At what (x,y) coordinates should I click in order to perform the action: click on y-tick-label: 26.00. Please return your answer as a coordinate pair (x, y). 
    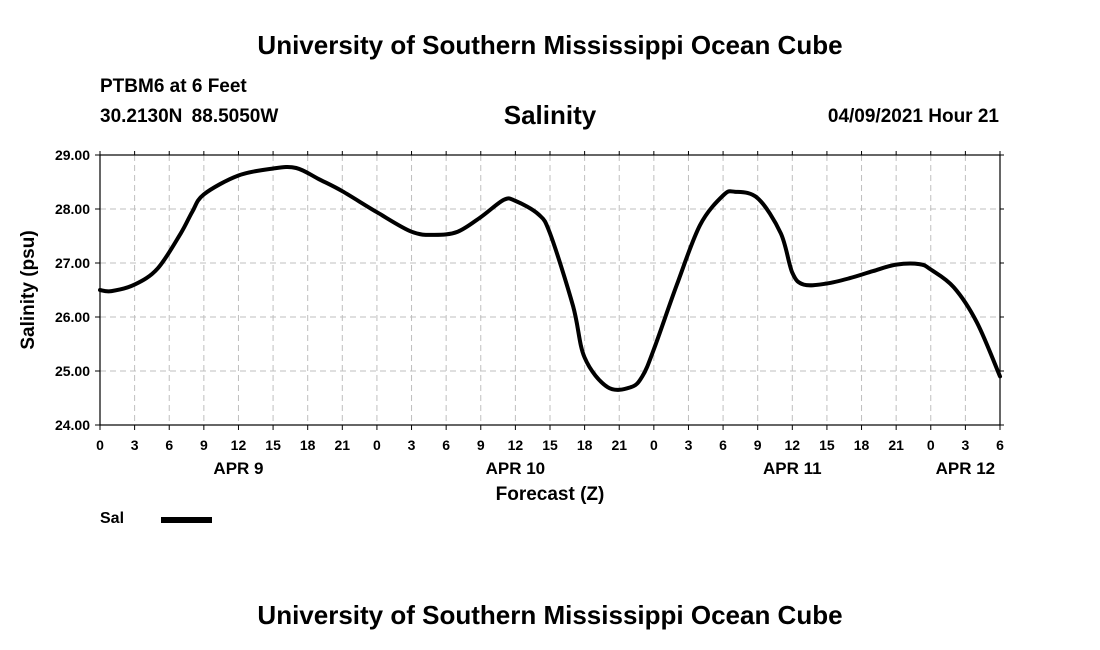
    Looking at the image, I should click on (72, 317).